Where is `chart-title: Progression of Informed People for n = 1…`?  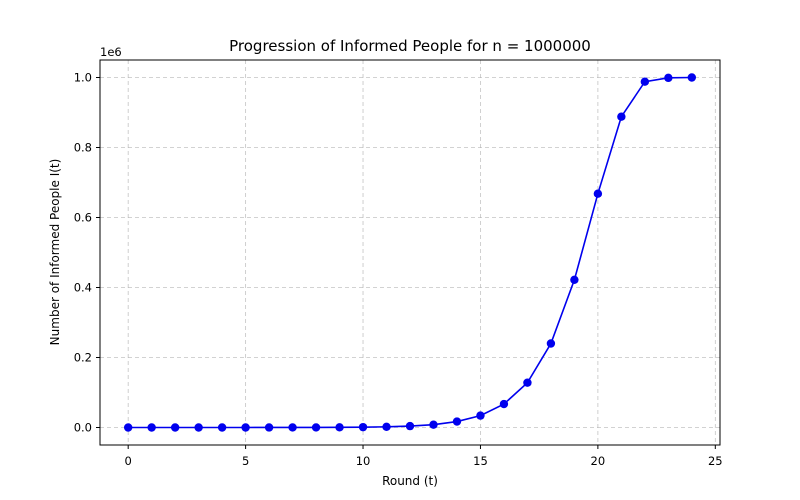
chart-title: Progression of Informed People for n = 1… is located at coordinates (410, 46).